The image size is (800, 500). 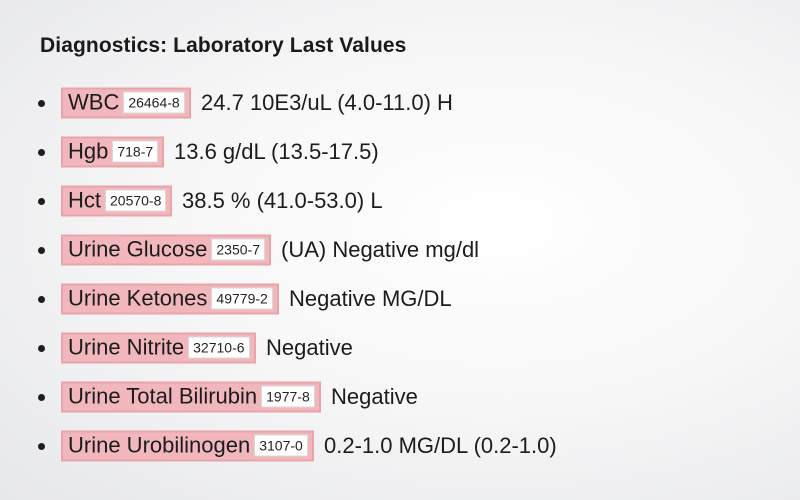 I want to click on test-value: 0.2-1.0 MG/DL (0.2-1.0), so click(x=440, y=445).